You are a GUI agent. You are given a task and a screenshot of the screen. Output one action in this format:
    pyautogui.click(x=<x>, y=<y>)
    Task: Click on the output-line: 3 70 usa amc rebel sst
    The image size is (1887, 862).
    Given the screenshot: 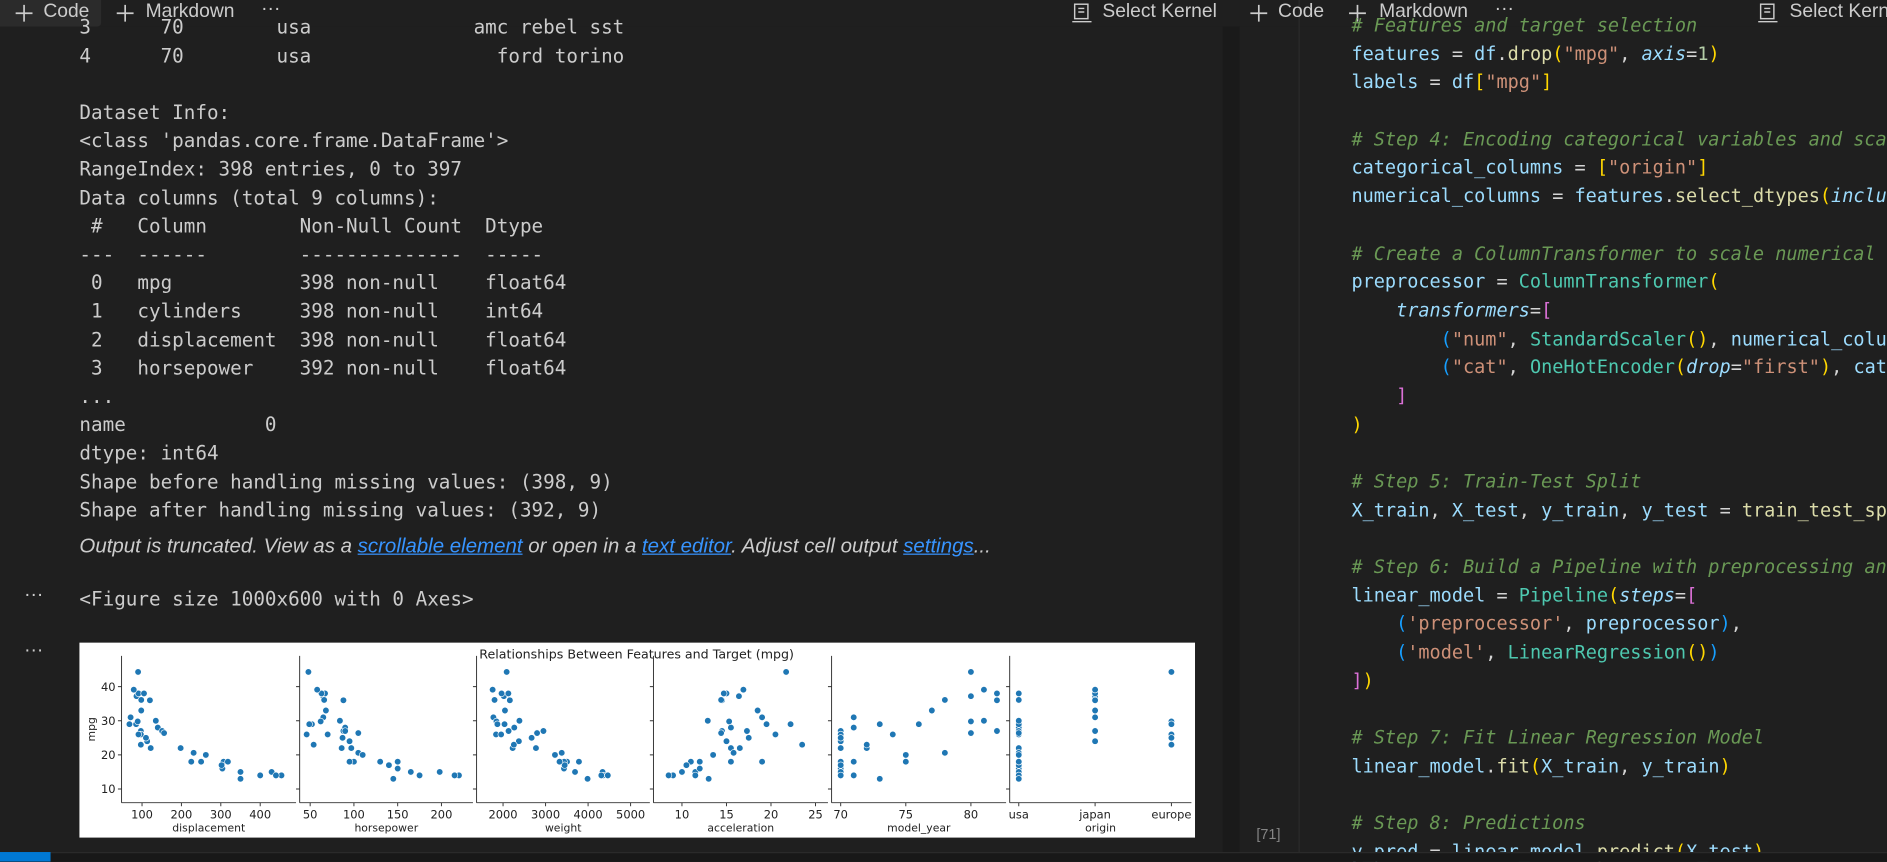 What is the action you would take?
    pyautogui.click(x=352, y=27)
    